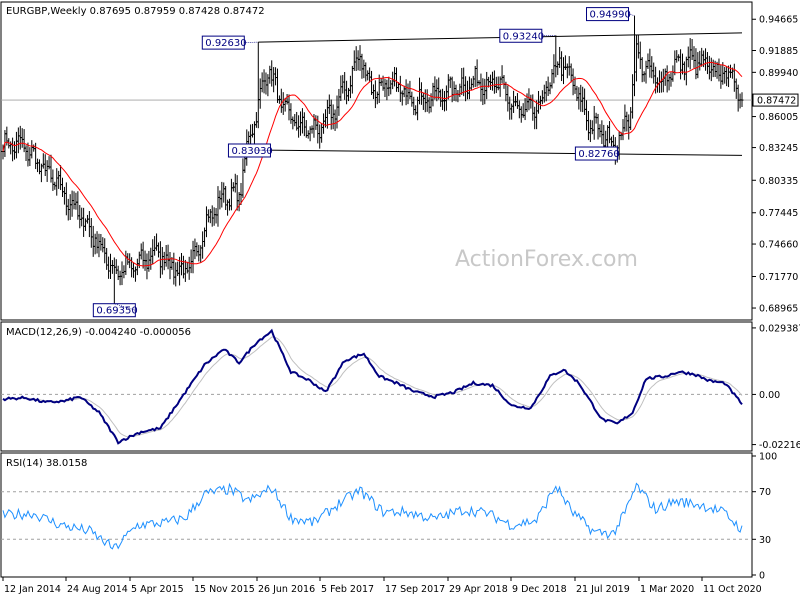 This screenshot has height=600, width=800. What do you see at coordinates (765, 540) in the screenshot?
I see `rsi-tick-label: 30` at bounding box center [765, 540].